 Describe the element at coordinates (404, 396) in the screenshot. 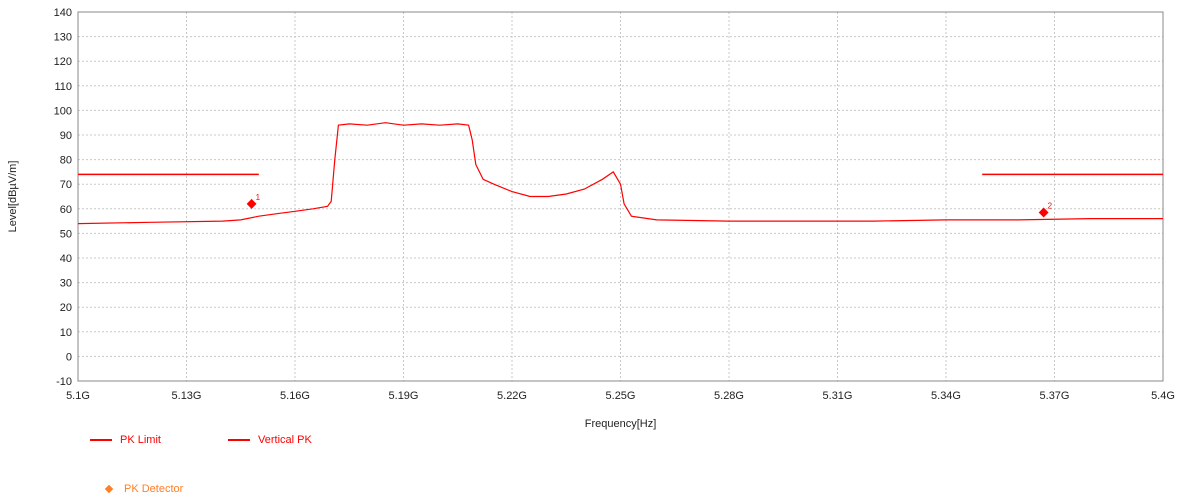

I see `x-tick-label: 5.19G` at that location.